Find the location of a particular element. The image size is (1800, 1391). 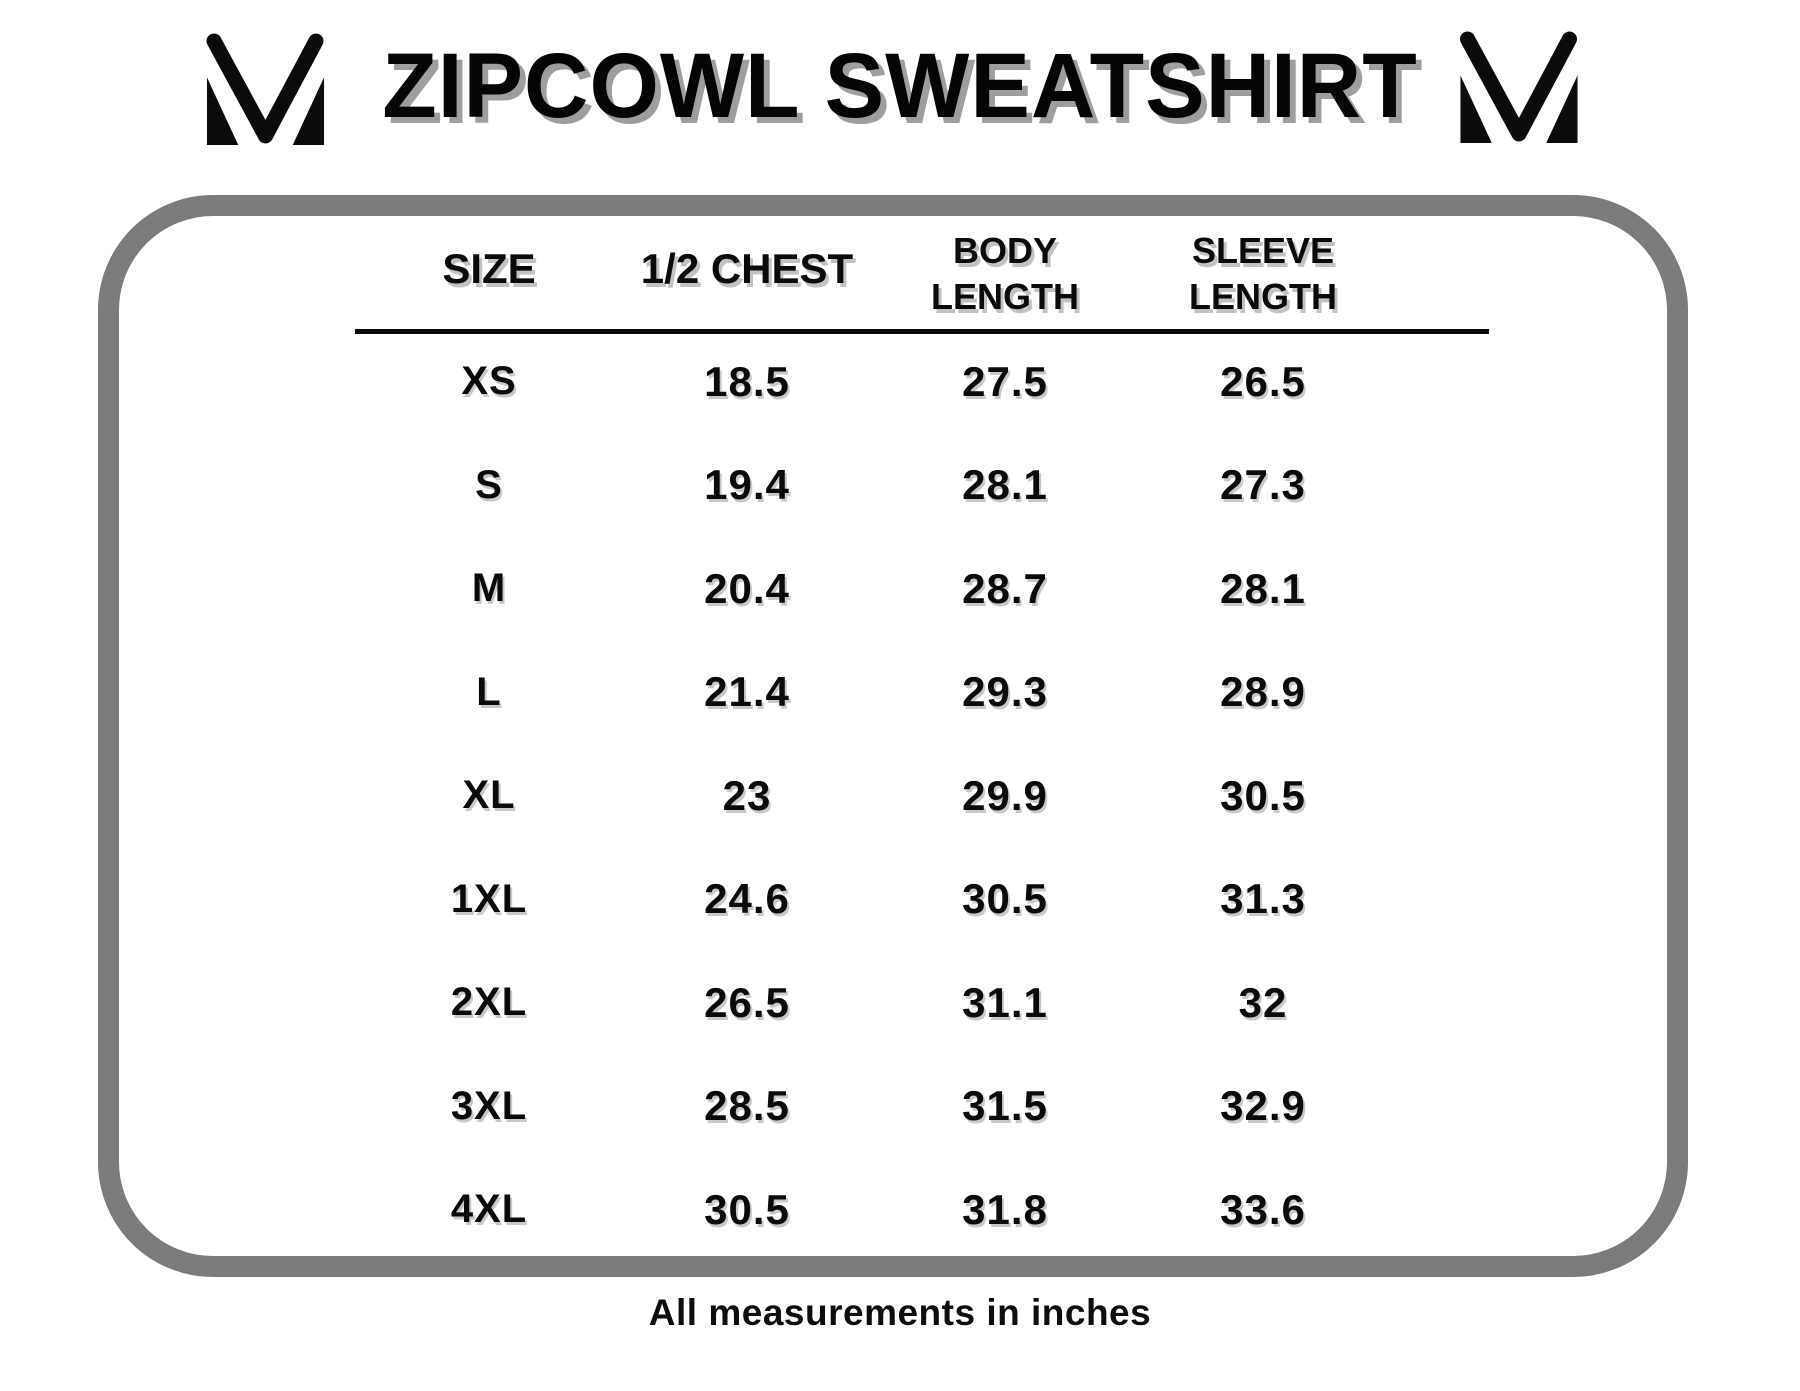

cell-body-length: 29.3 is located at coordinates (1005, 692).